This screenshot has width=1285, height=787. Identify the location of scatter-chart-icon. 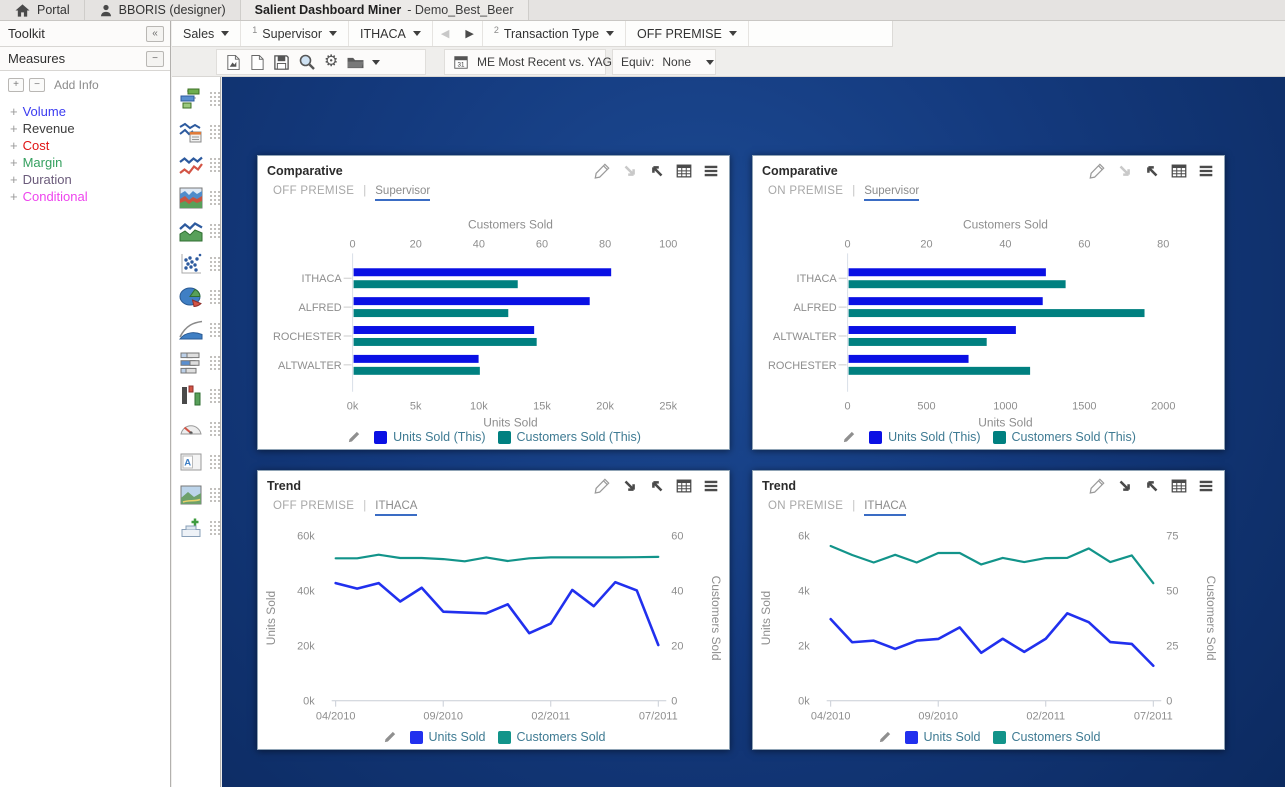
(191, 264).